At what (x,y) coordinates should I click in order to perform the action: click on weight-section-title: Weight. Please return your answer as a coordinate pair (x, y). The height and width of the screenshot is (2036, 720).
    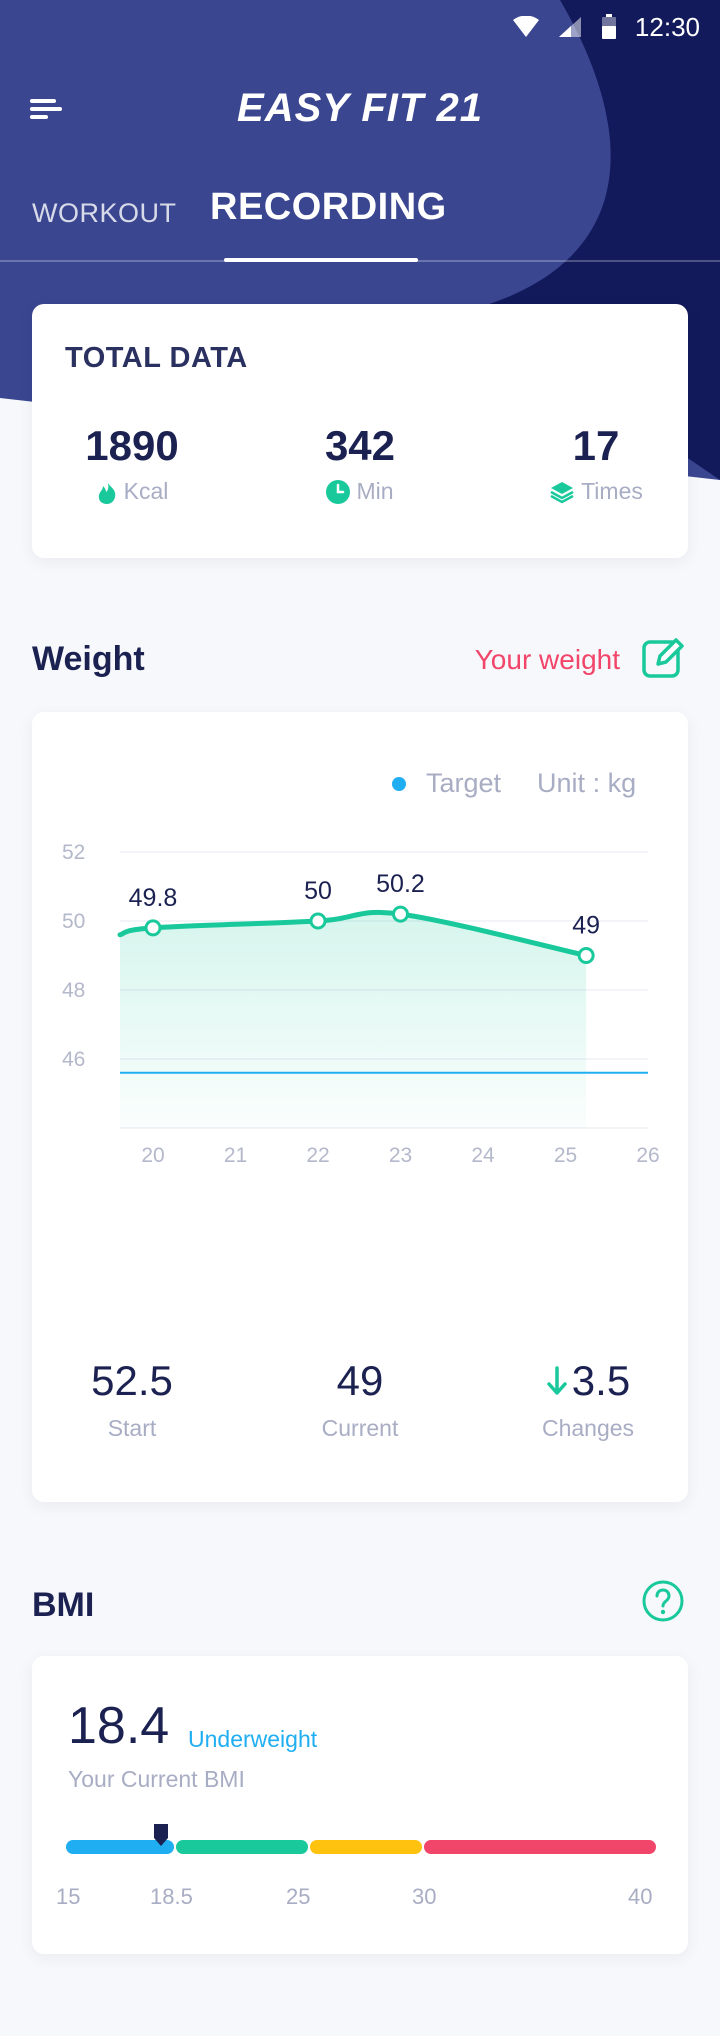
    Looking at the image, I should click on (88, 659).